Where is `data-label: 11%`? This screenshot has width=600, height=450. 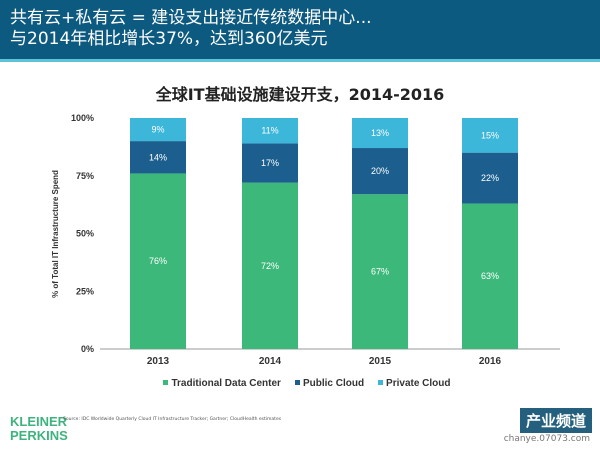
data-label: 11% is located at coordinates (269, 131).